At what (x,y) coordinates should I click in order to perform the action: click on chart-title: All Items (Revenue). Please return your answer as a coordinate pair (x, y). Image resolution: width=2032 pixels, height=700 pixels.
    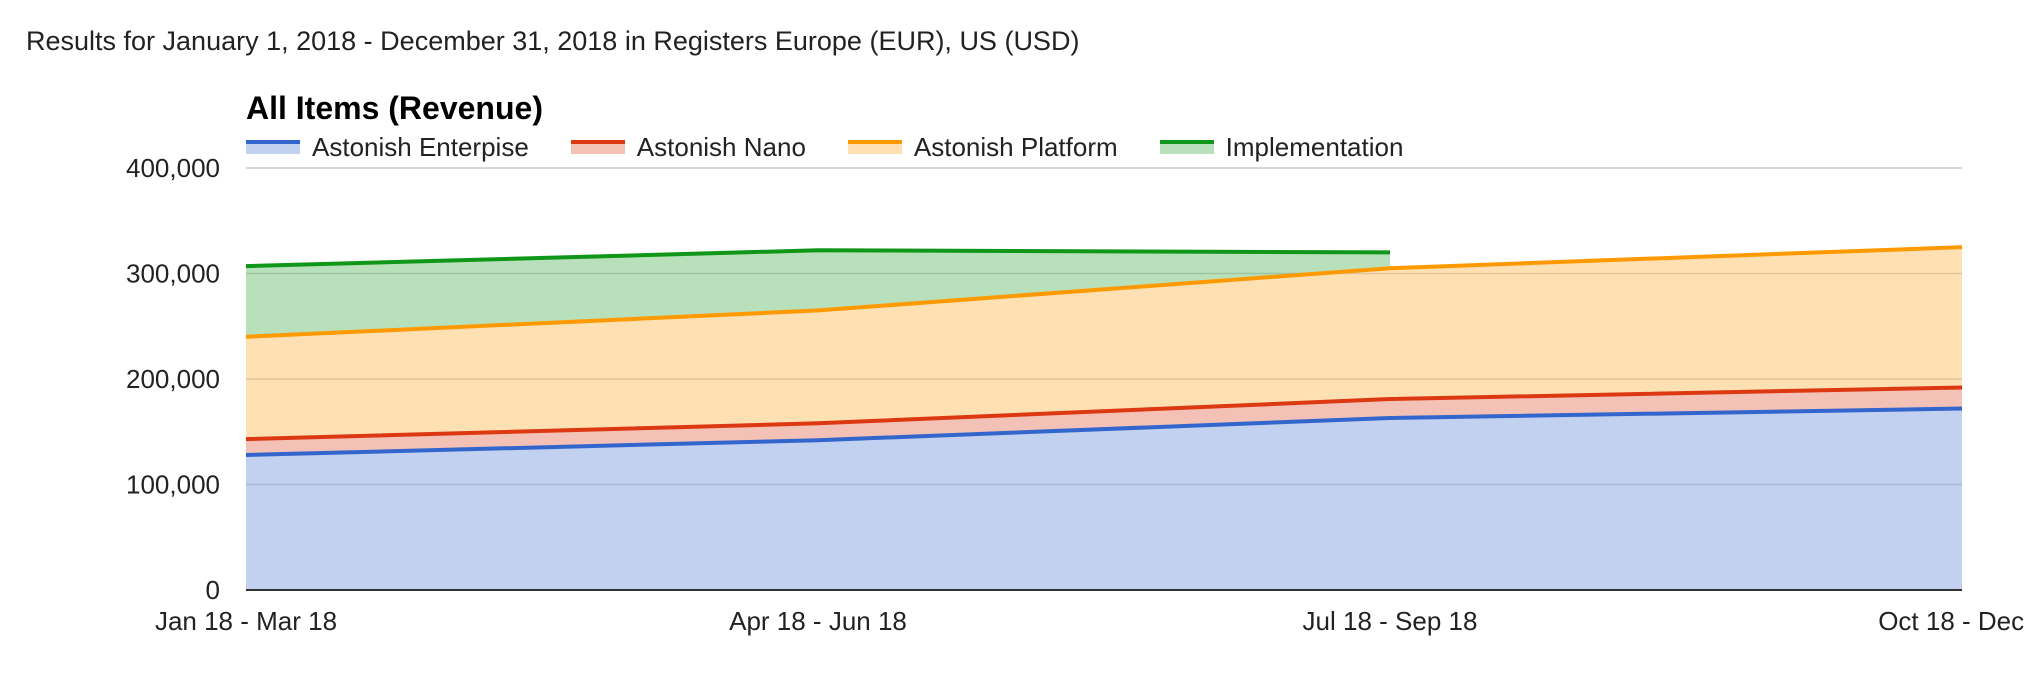
    Looking at the image, I should click on (394, 108).